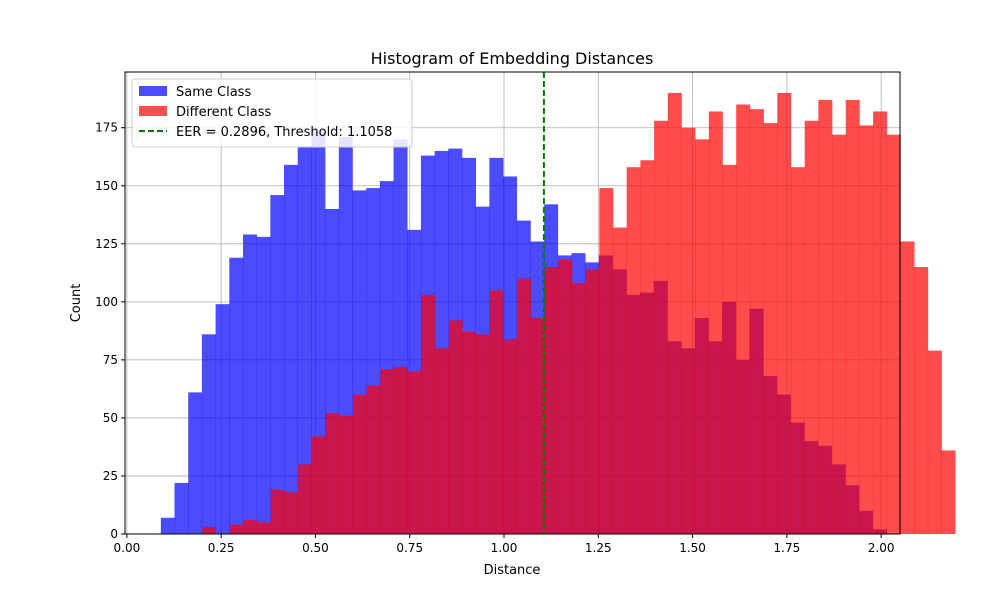 This screenshot has height=600, width=1000. What do you see at coordinates (692, 548) in the screenshot?
I see `x-tick-label: 1.50` at bounding box center [692, 548].